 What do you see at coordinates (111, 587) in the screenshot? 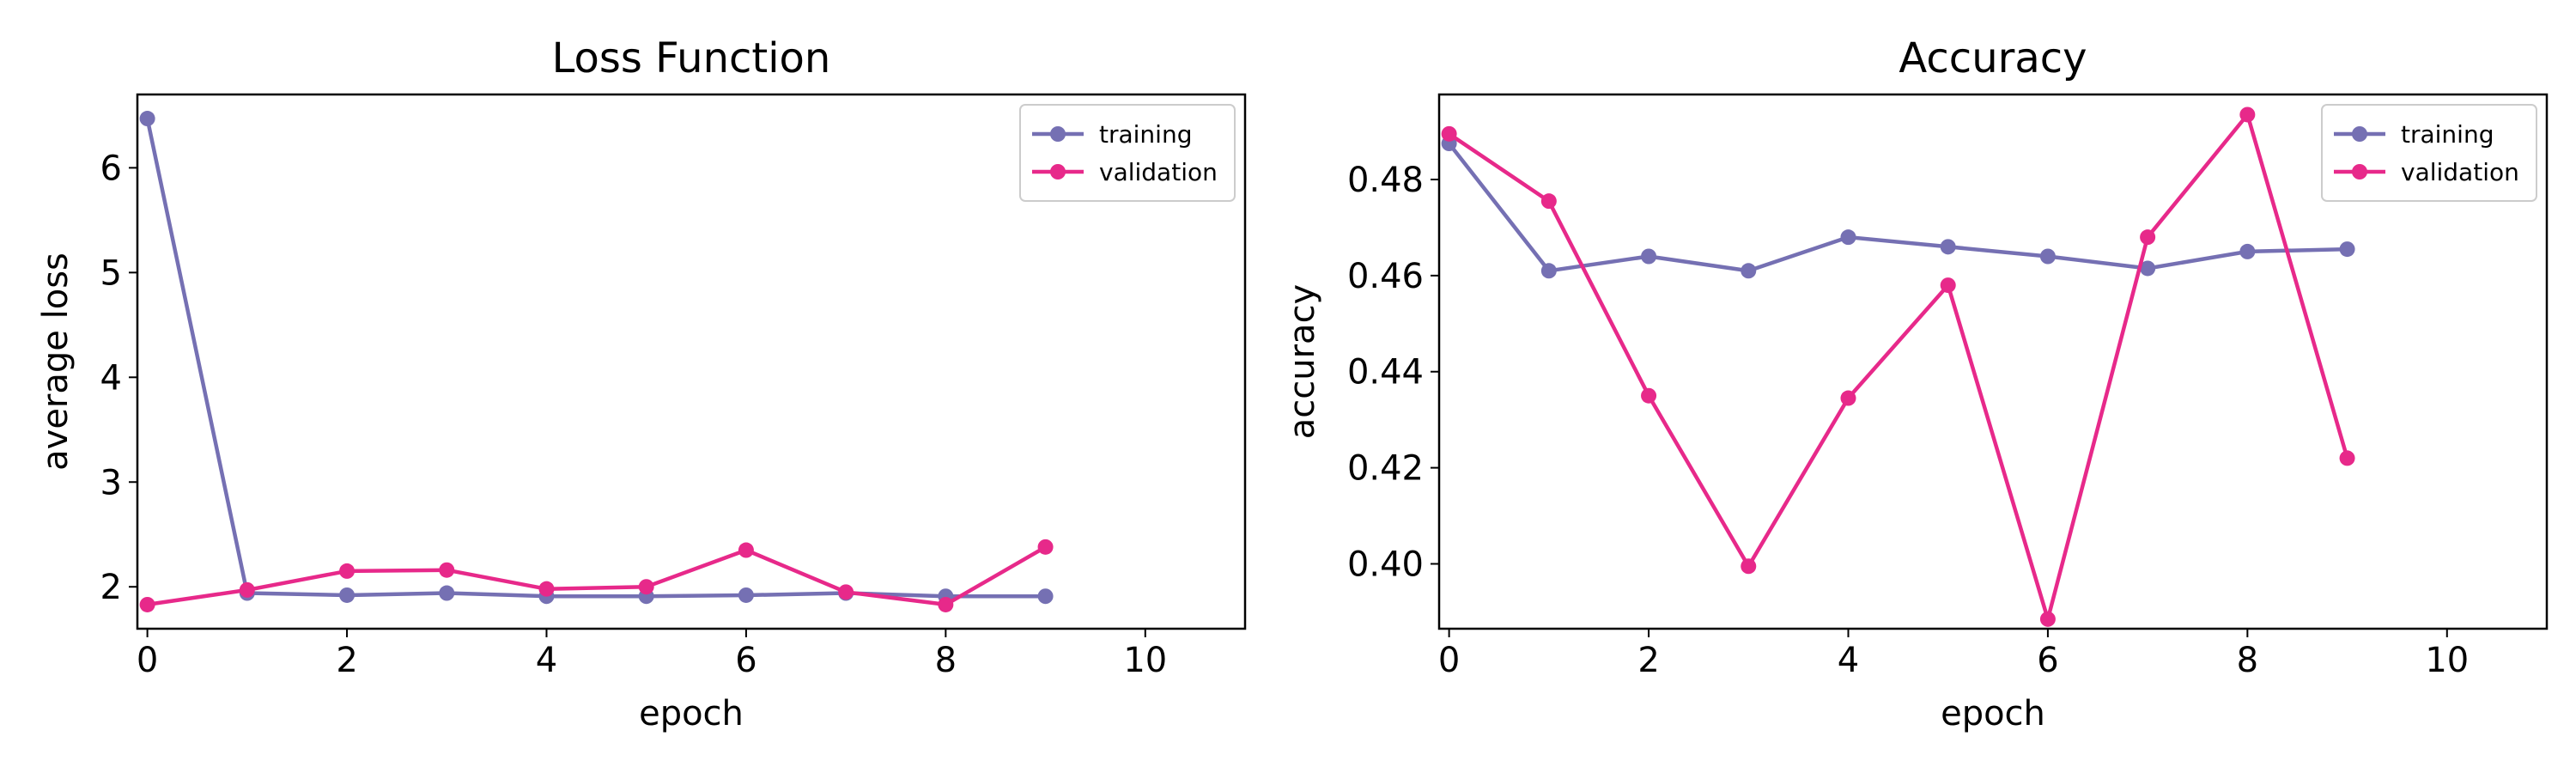
I see `y-tick-label: 2` at bounding box center [111, 587].